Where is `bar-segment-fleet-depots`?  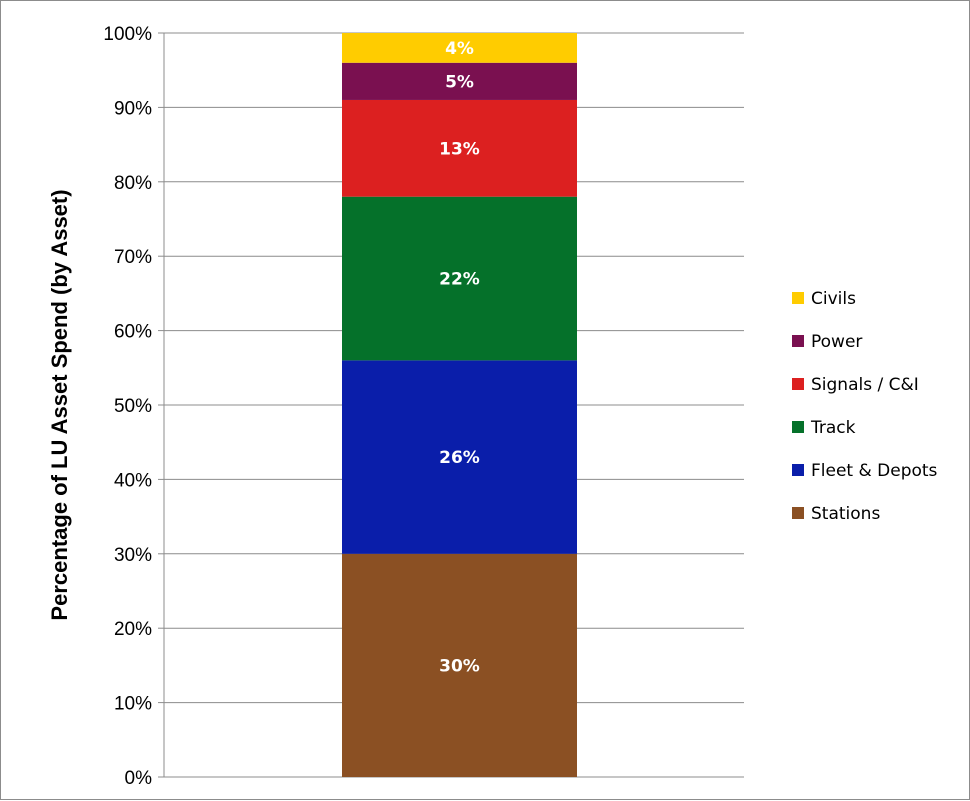
bar-segment-fleet-depots is located at coordinates (459, 457).